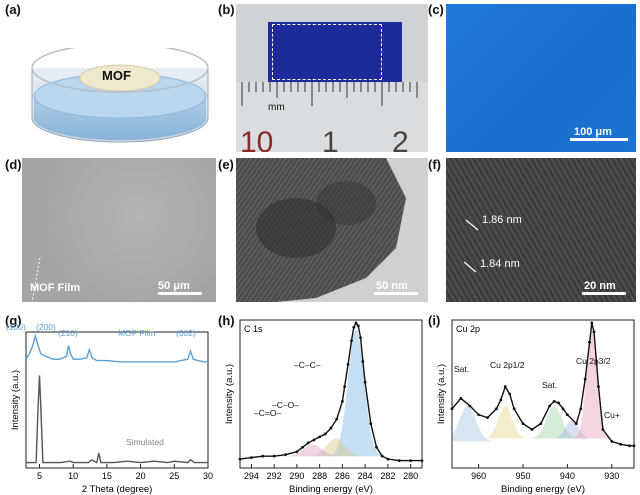 This screenshot has height=495, width=640. Describe the element at coordinates (600, 286) in the screenshot. I see `scalebar-f: 20 nm` at that location.